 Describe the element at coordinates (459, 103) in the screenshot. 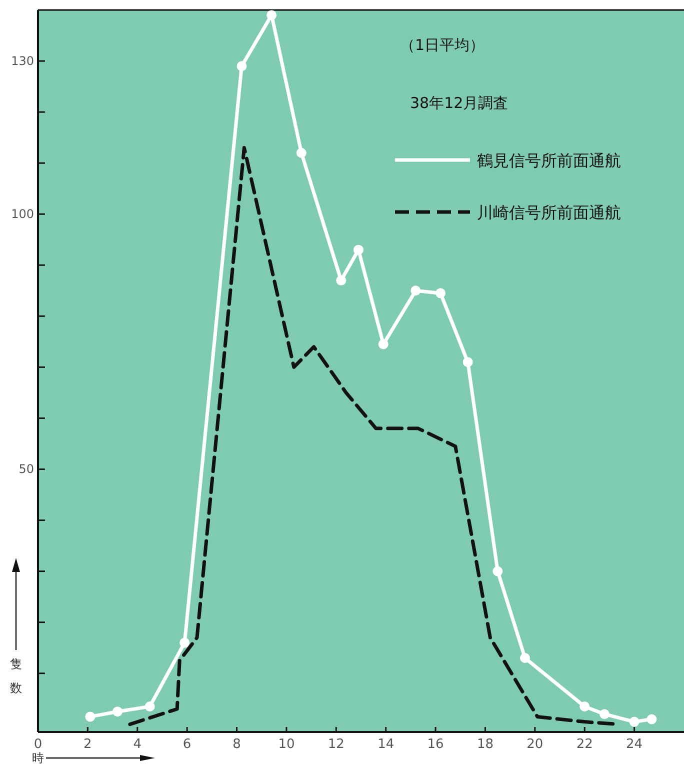

I see `annotation: 38年12月調査` at that location.